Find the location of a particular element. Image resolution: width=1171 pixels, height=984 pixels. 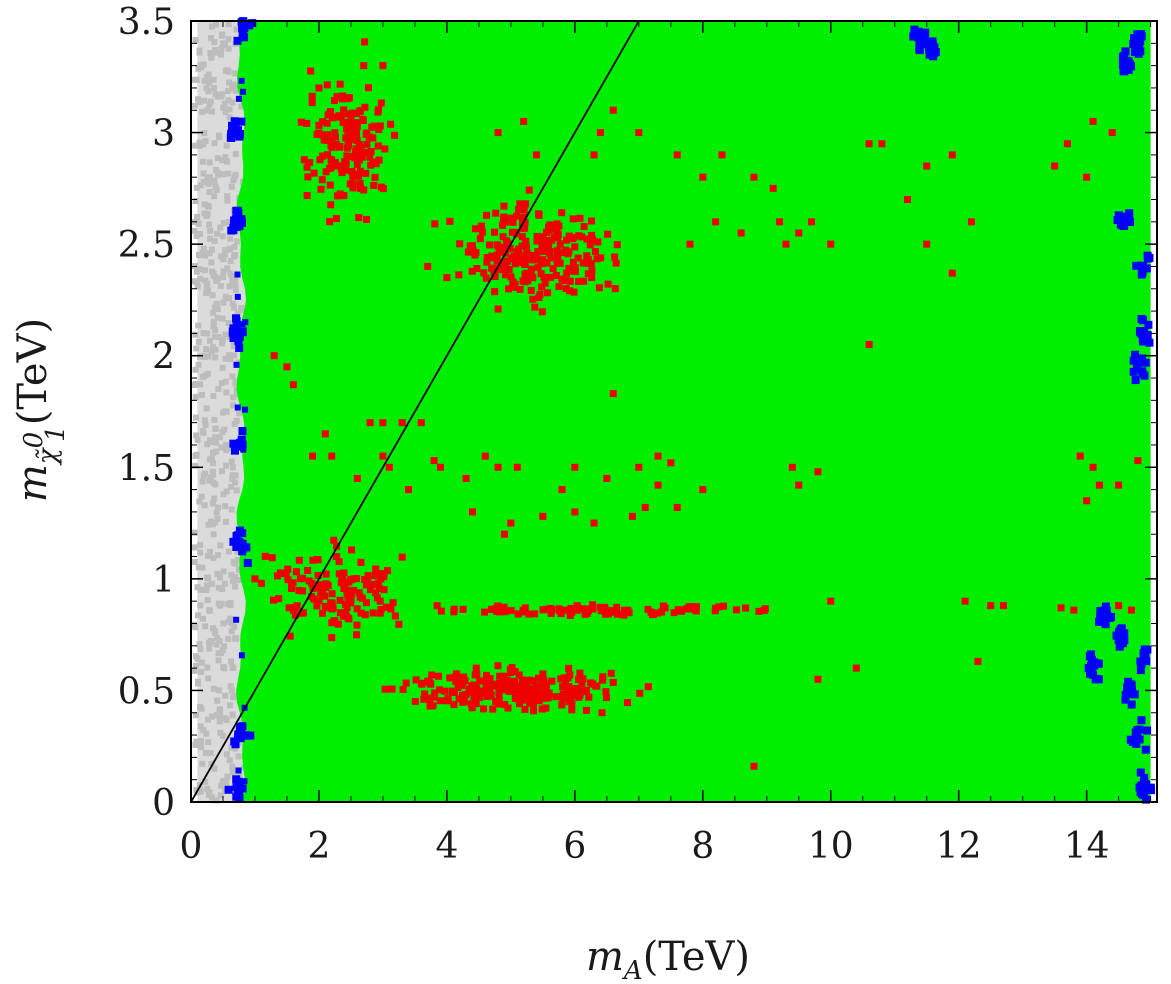

y-tick-label: 2 is located at coordinates (163, 357).